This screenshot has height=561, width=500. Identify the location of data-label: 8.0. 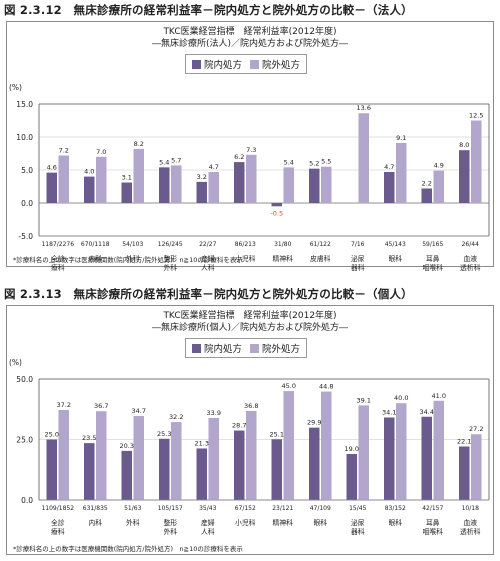
(464, 145).